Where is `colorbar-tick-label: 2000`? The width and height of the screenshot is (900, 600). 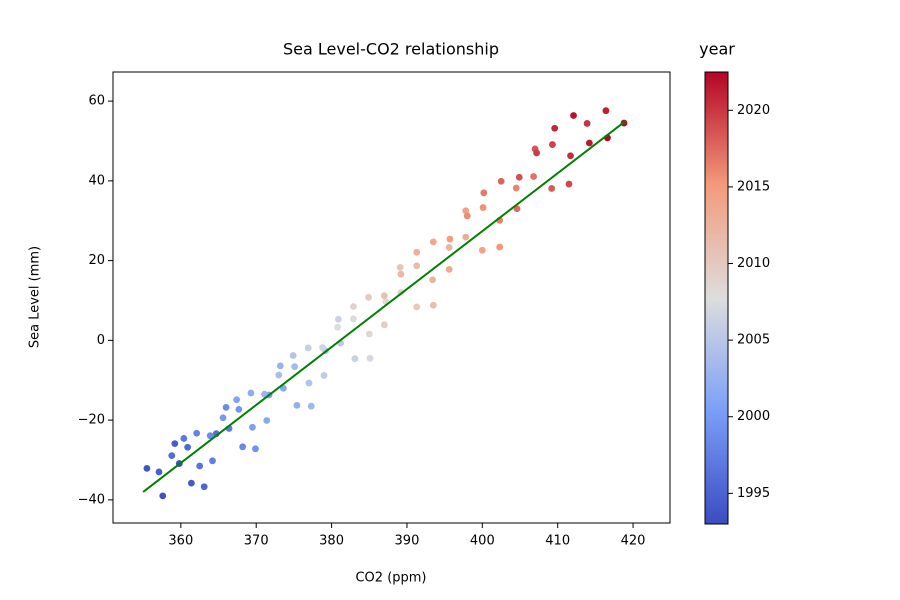 colorbar-tick-label: 2000 is located at coordinates (753, 416).